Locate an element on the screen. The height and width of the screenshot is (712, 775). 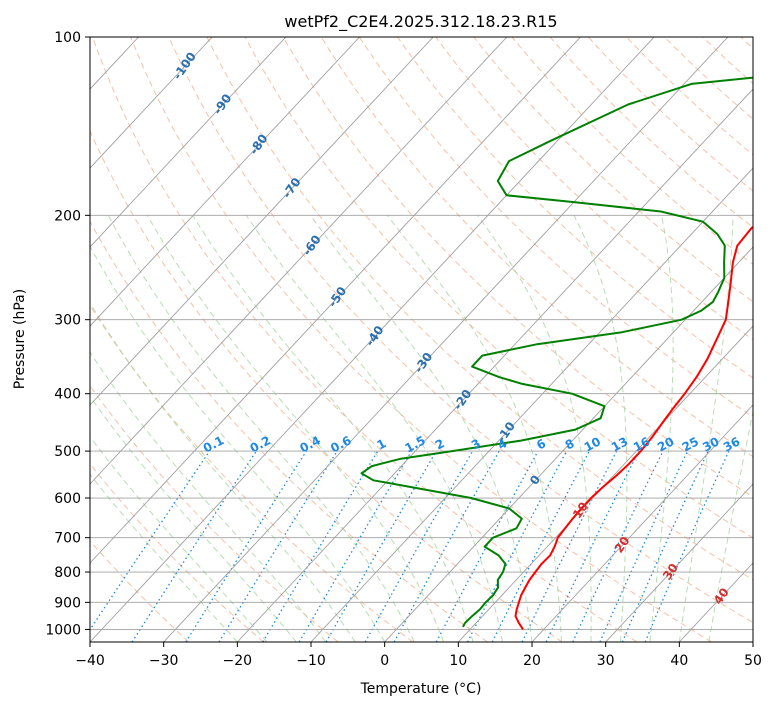
x-tick-label: 0 is located at coordinates (384, 661).